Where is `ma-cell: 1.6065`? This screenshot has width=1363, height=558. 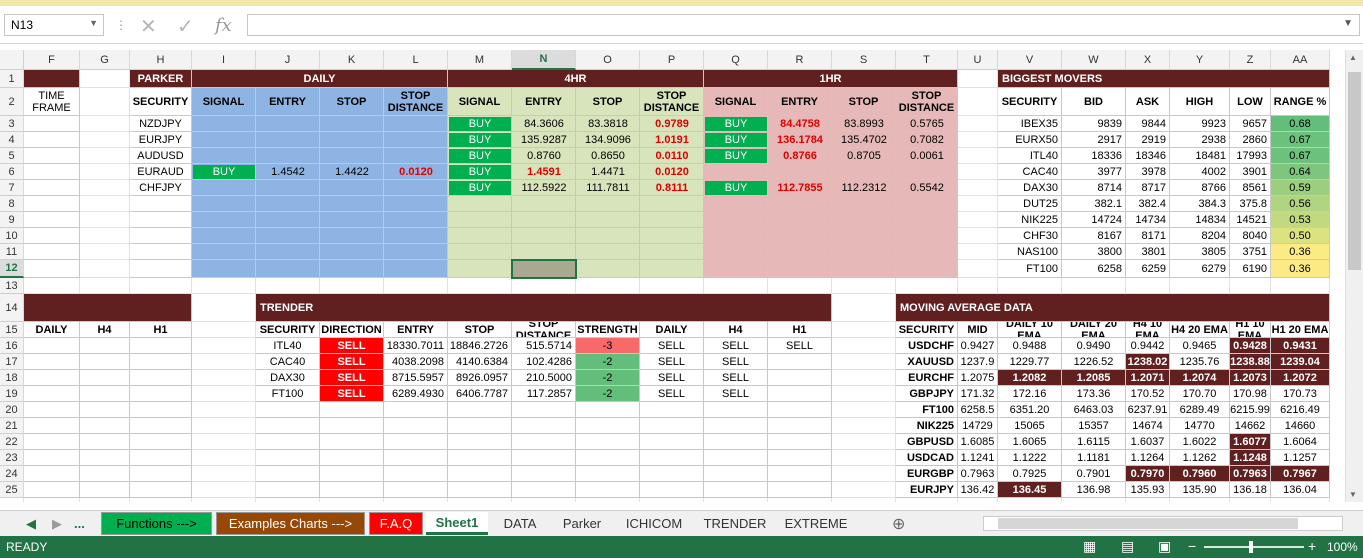 ma-cell: 1.6065 is located at coordinates (1030, 442).